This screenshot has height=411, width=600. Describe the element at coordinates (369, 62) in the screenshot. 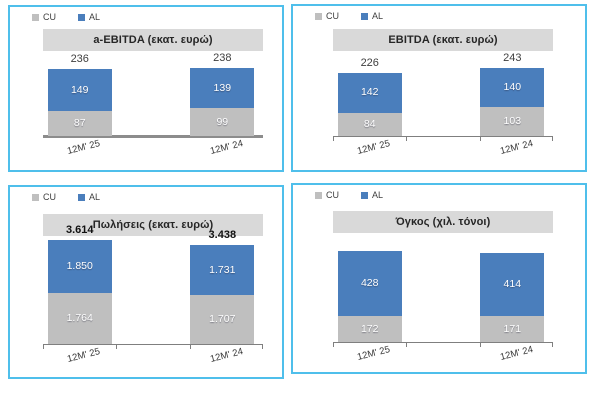

I see `bar-total-label: 226` at that location.